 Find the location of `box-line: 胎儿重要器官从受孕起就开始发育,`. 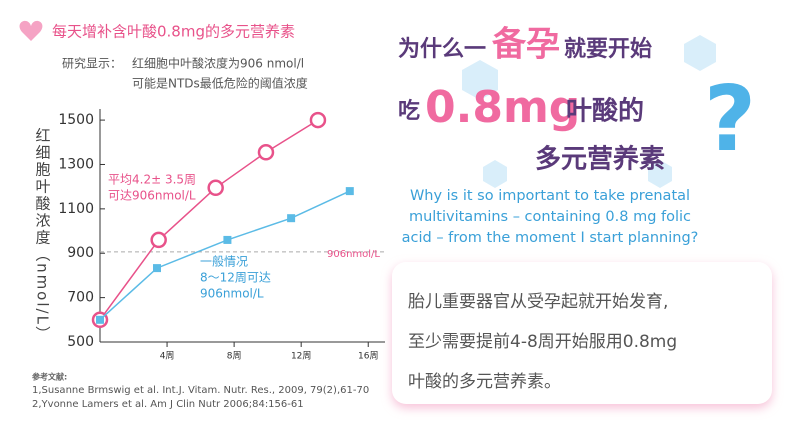

box-line: 胎儿重要器官从受孕起就开始发育, is located at coordinates (538, 302).